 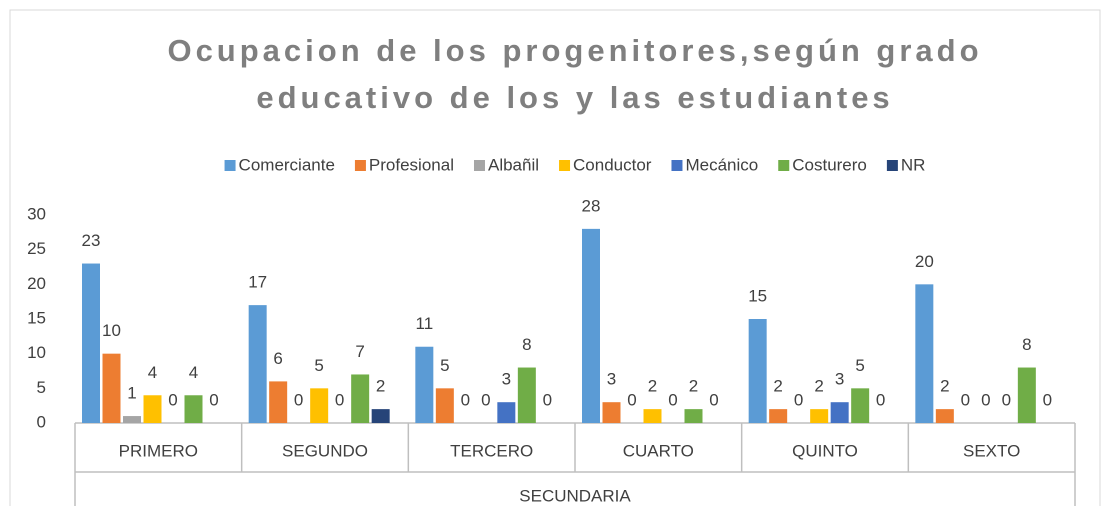 I want to click on data-label: 23, so click(x=91, y=240).